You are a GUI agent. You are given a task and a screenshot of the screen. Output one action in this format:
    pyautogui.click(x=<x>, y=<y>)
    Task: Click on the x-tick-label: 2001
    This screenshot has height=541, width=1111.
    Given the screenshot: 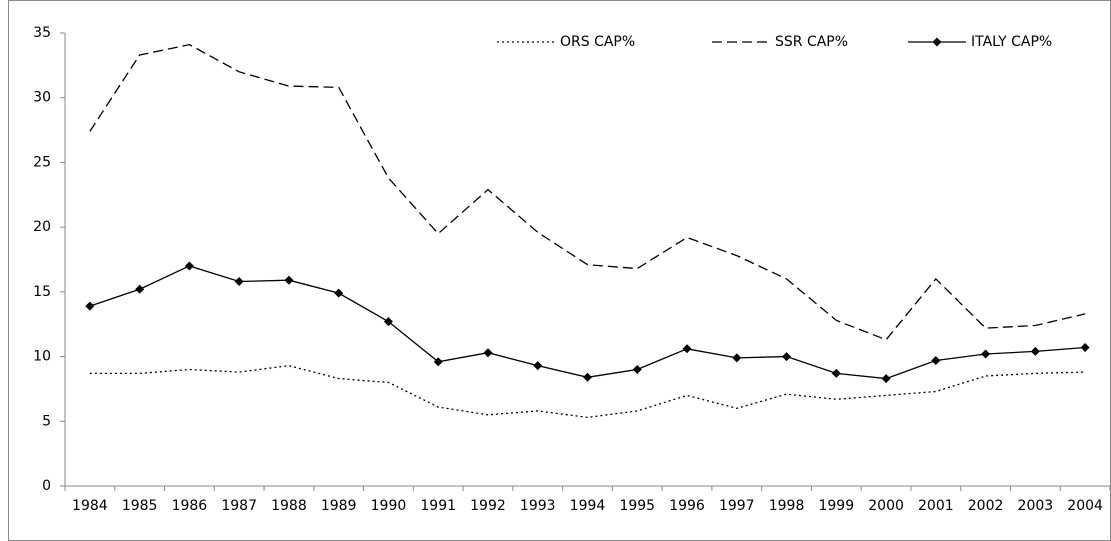 What is the action you would take?
    pyautogui.click(x=936, y=506)
    